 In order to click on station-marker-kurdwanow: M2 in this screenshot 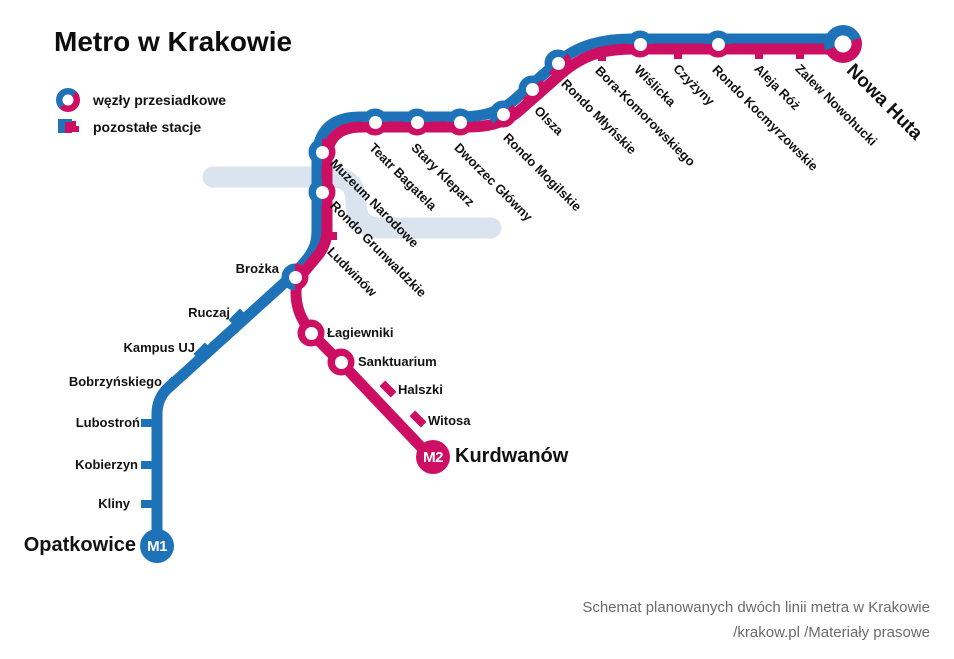, I will do `click(433, 457)`.